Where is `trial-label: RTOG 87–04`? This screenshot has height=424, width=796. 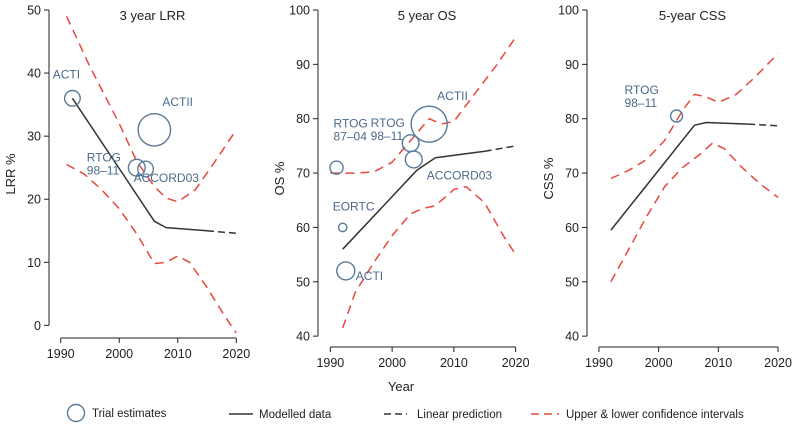 trial-label: RTOG 87–04 is located at coordinates (351, 130).